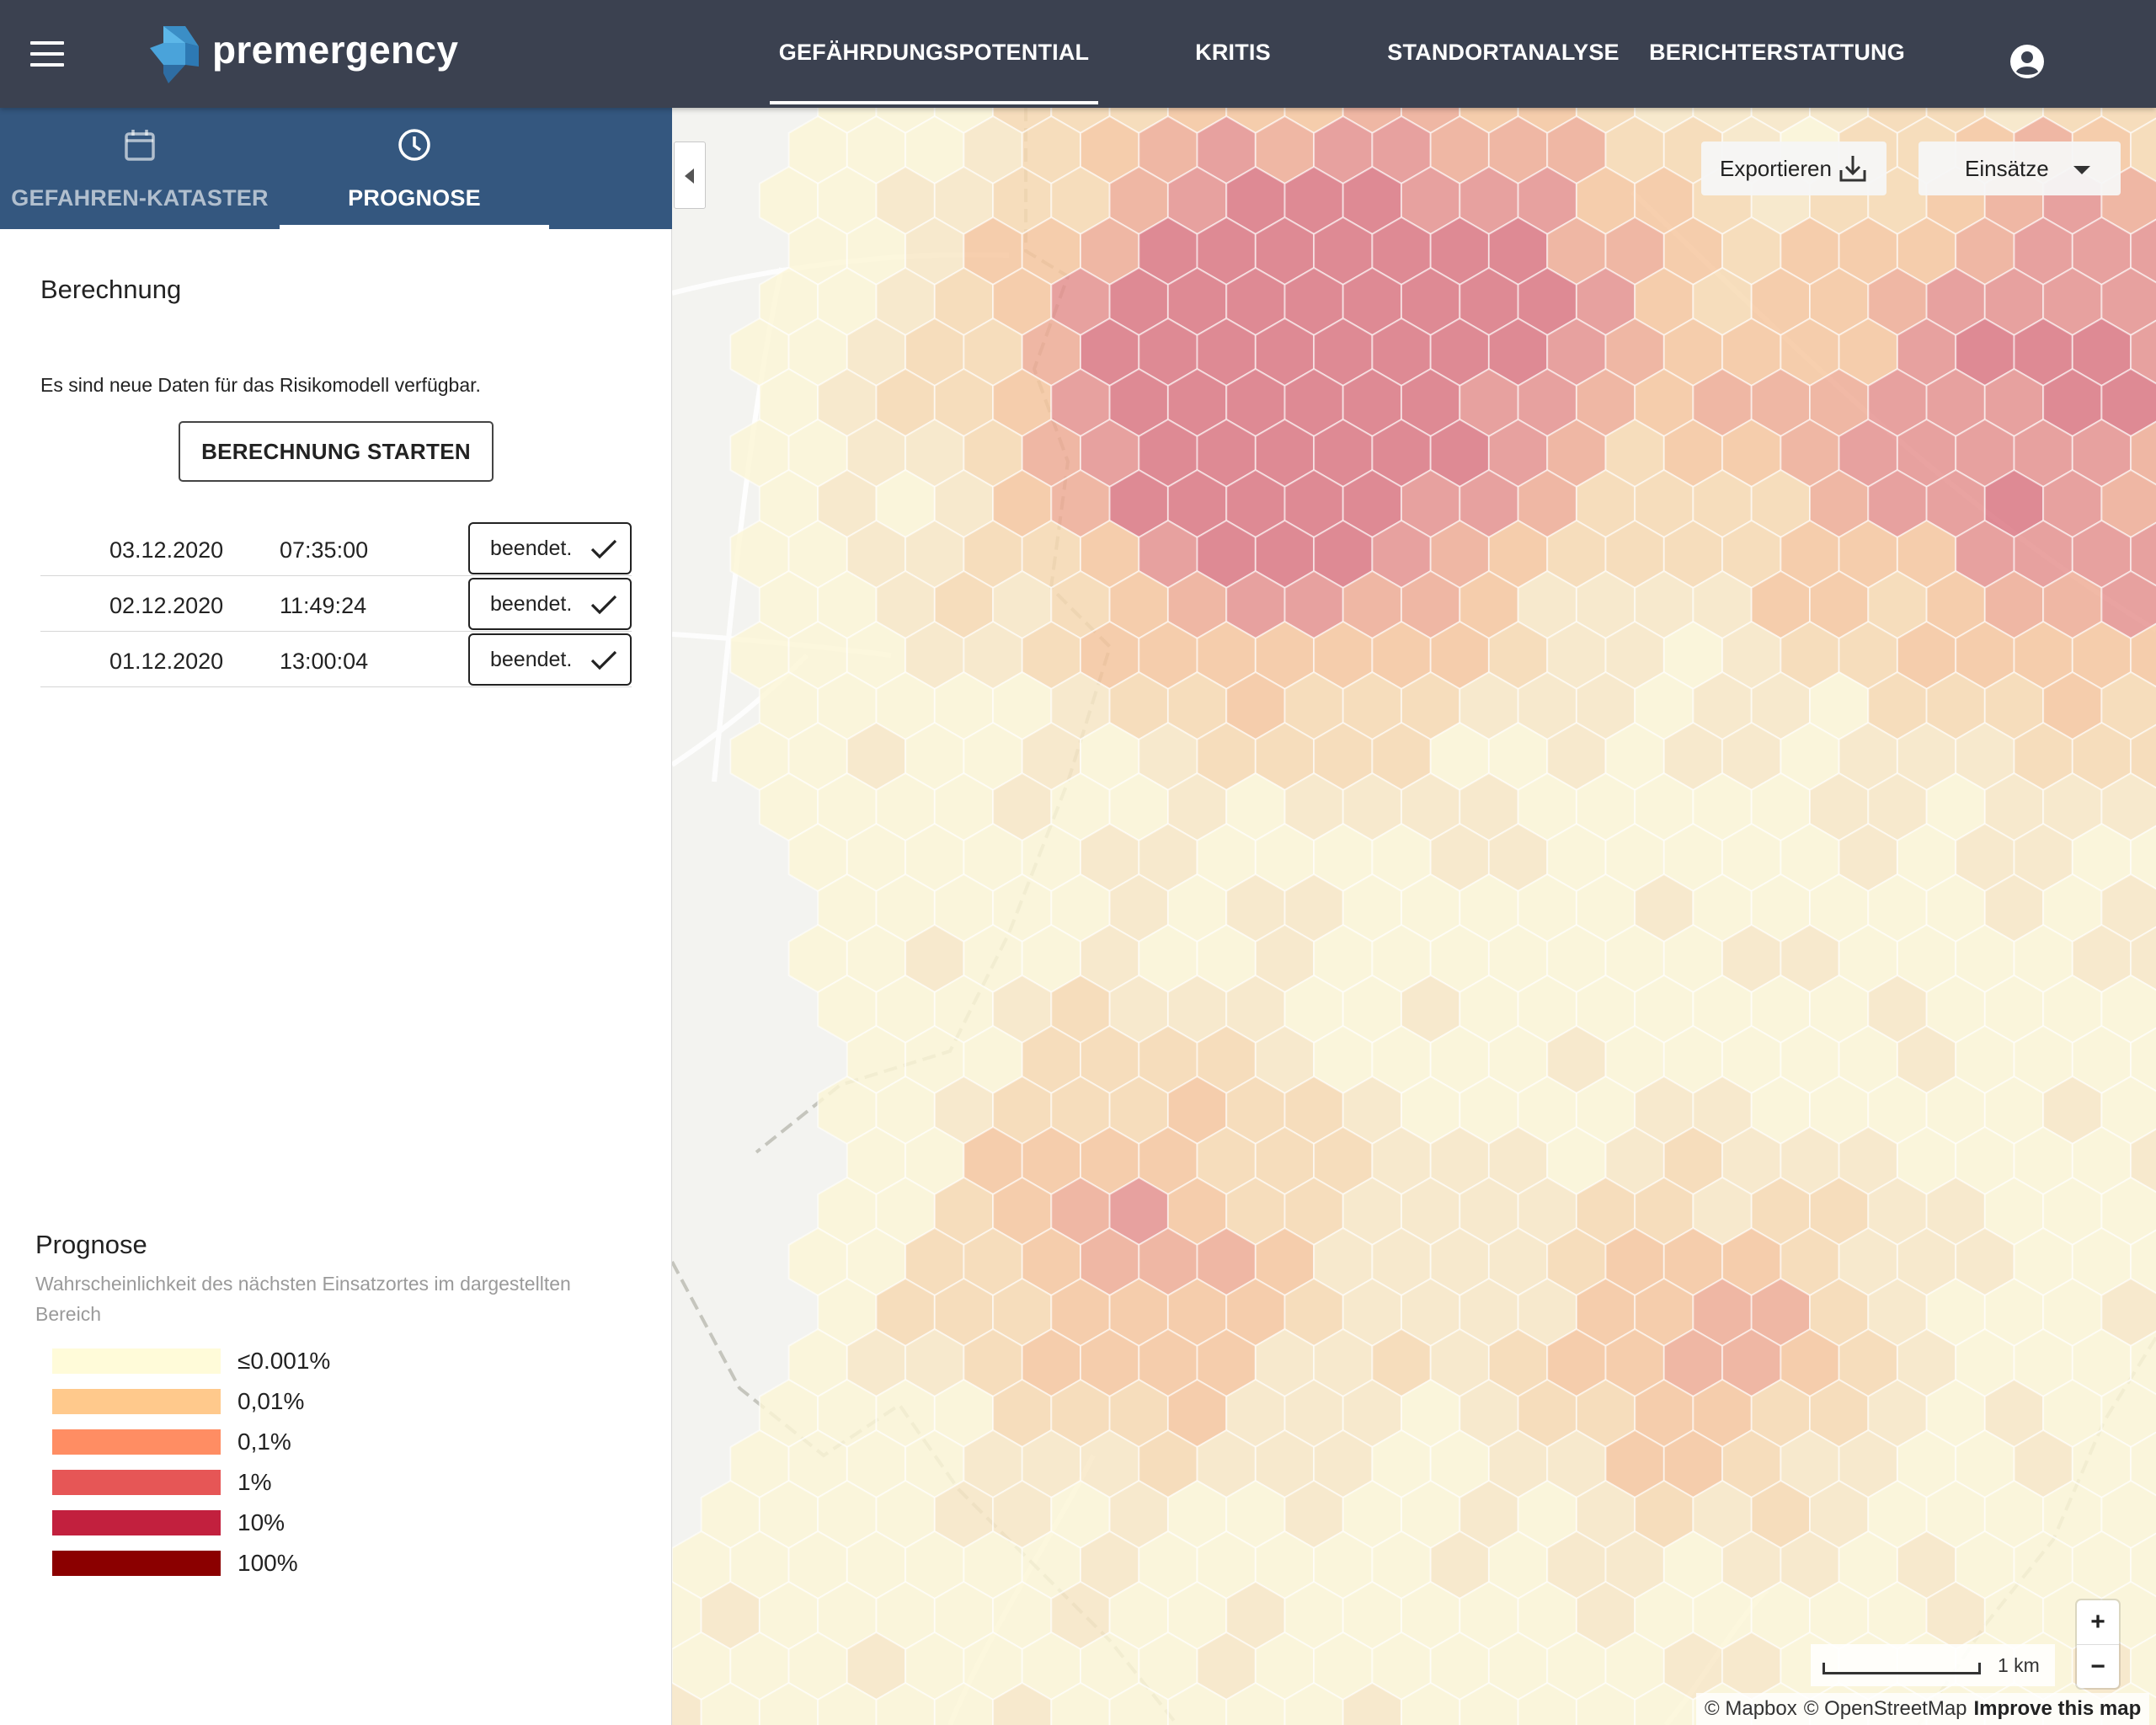 The image size is (2156, 1725). I want to click on tab-label: GEFÄHRDUNGSPOTENTIAL, so click(934, 52).